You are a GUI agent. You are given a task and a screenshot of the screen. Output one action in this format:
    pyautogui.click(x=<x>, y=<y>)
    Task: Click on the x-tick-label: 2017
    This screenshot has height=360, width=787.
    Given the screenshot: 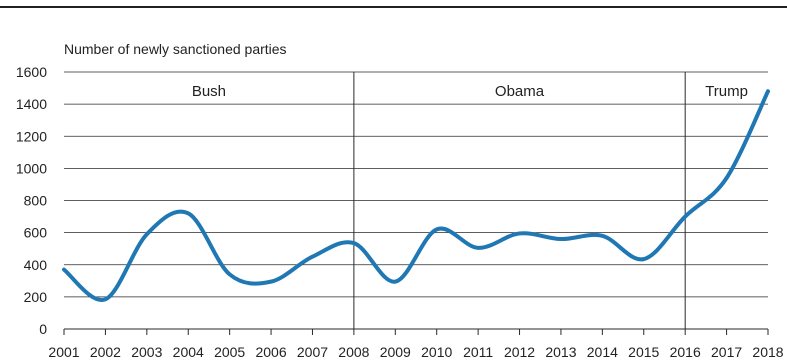 What is the action you would take?
    pyautogui.click(x=726, y=352)
    